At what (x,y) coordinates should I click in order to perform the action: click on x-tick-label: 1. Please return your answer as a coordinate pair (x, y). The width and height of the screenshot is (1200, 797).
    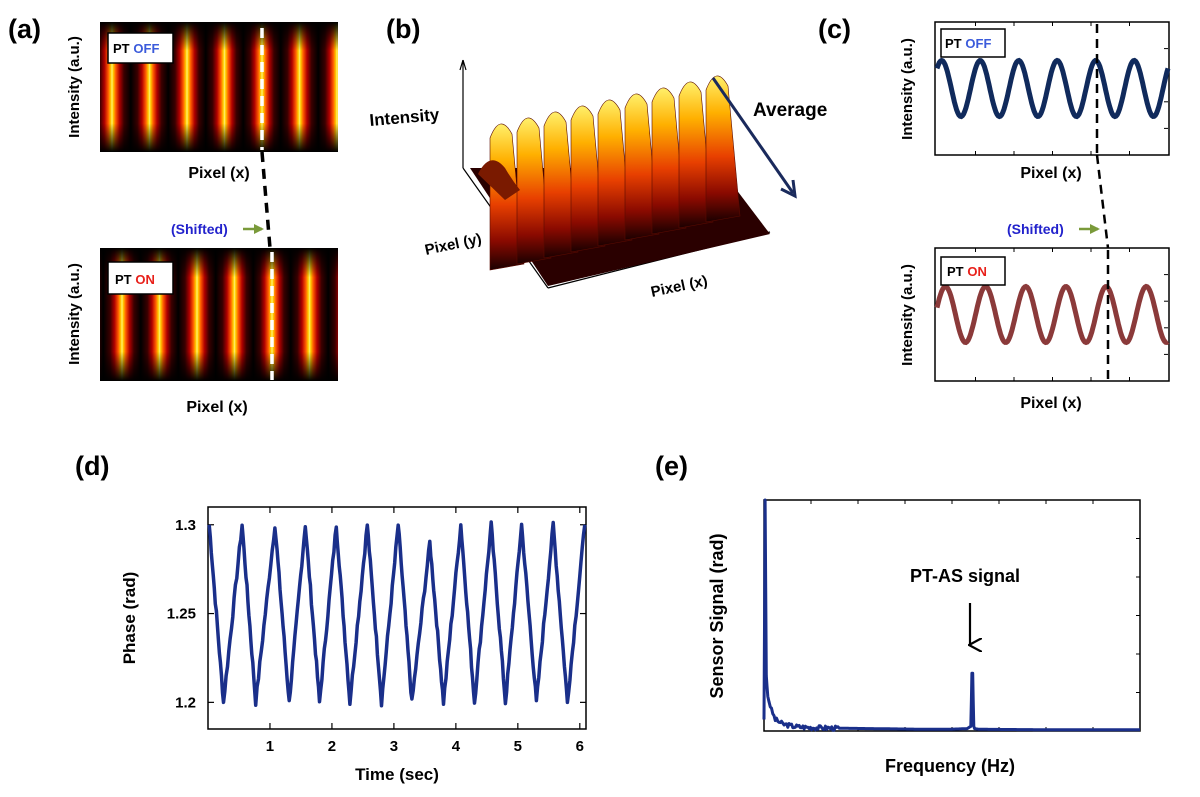
    Looking at the image, I should click on (270, 746).